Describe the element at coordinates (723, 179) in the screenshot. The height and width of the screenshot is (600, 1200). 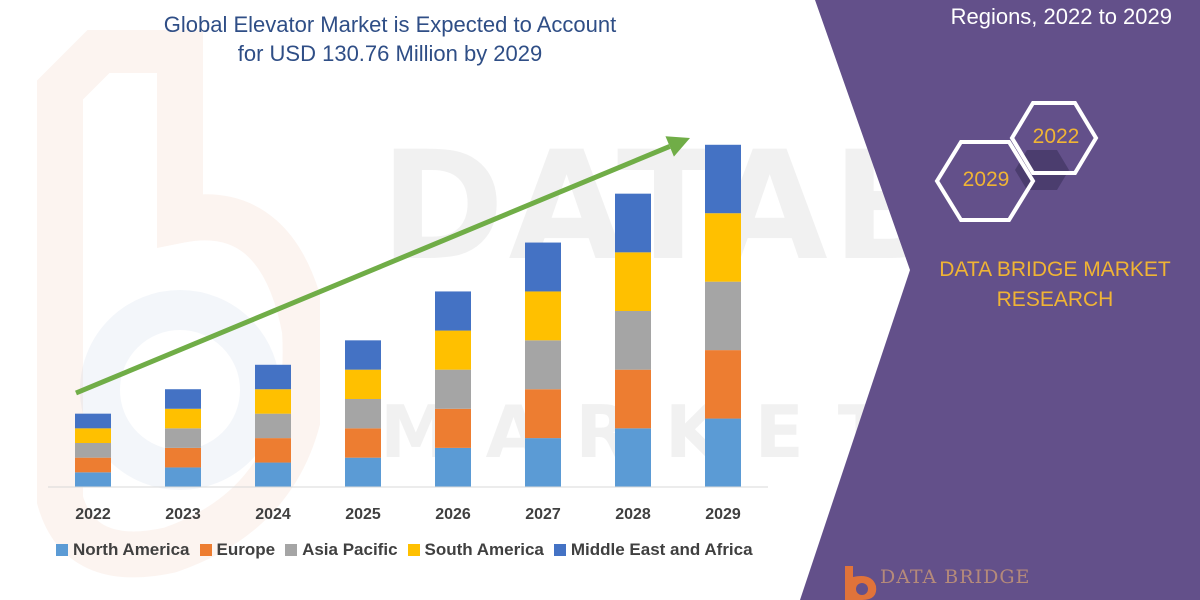
I see `bar-2029-middle-east-and-africa` at that location.